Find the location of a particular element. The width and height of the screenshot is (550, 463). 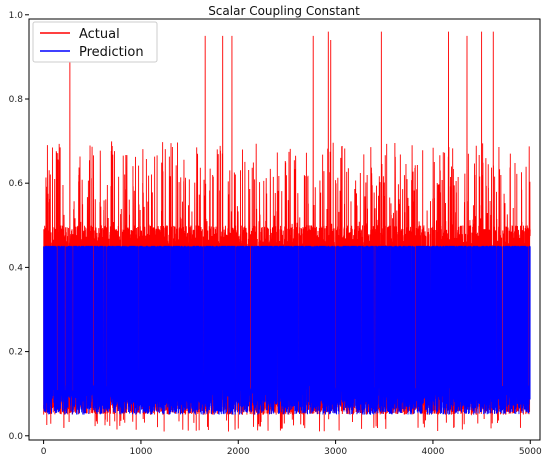

x-tick-label: 0 is located at coordinates (44, 452).